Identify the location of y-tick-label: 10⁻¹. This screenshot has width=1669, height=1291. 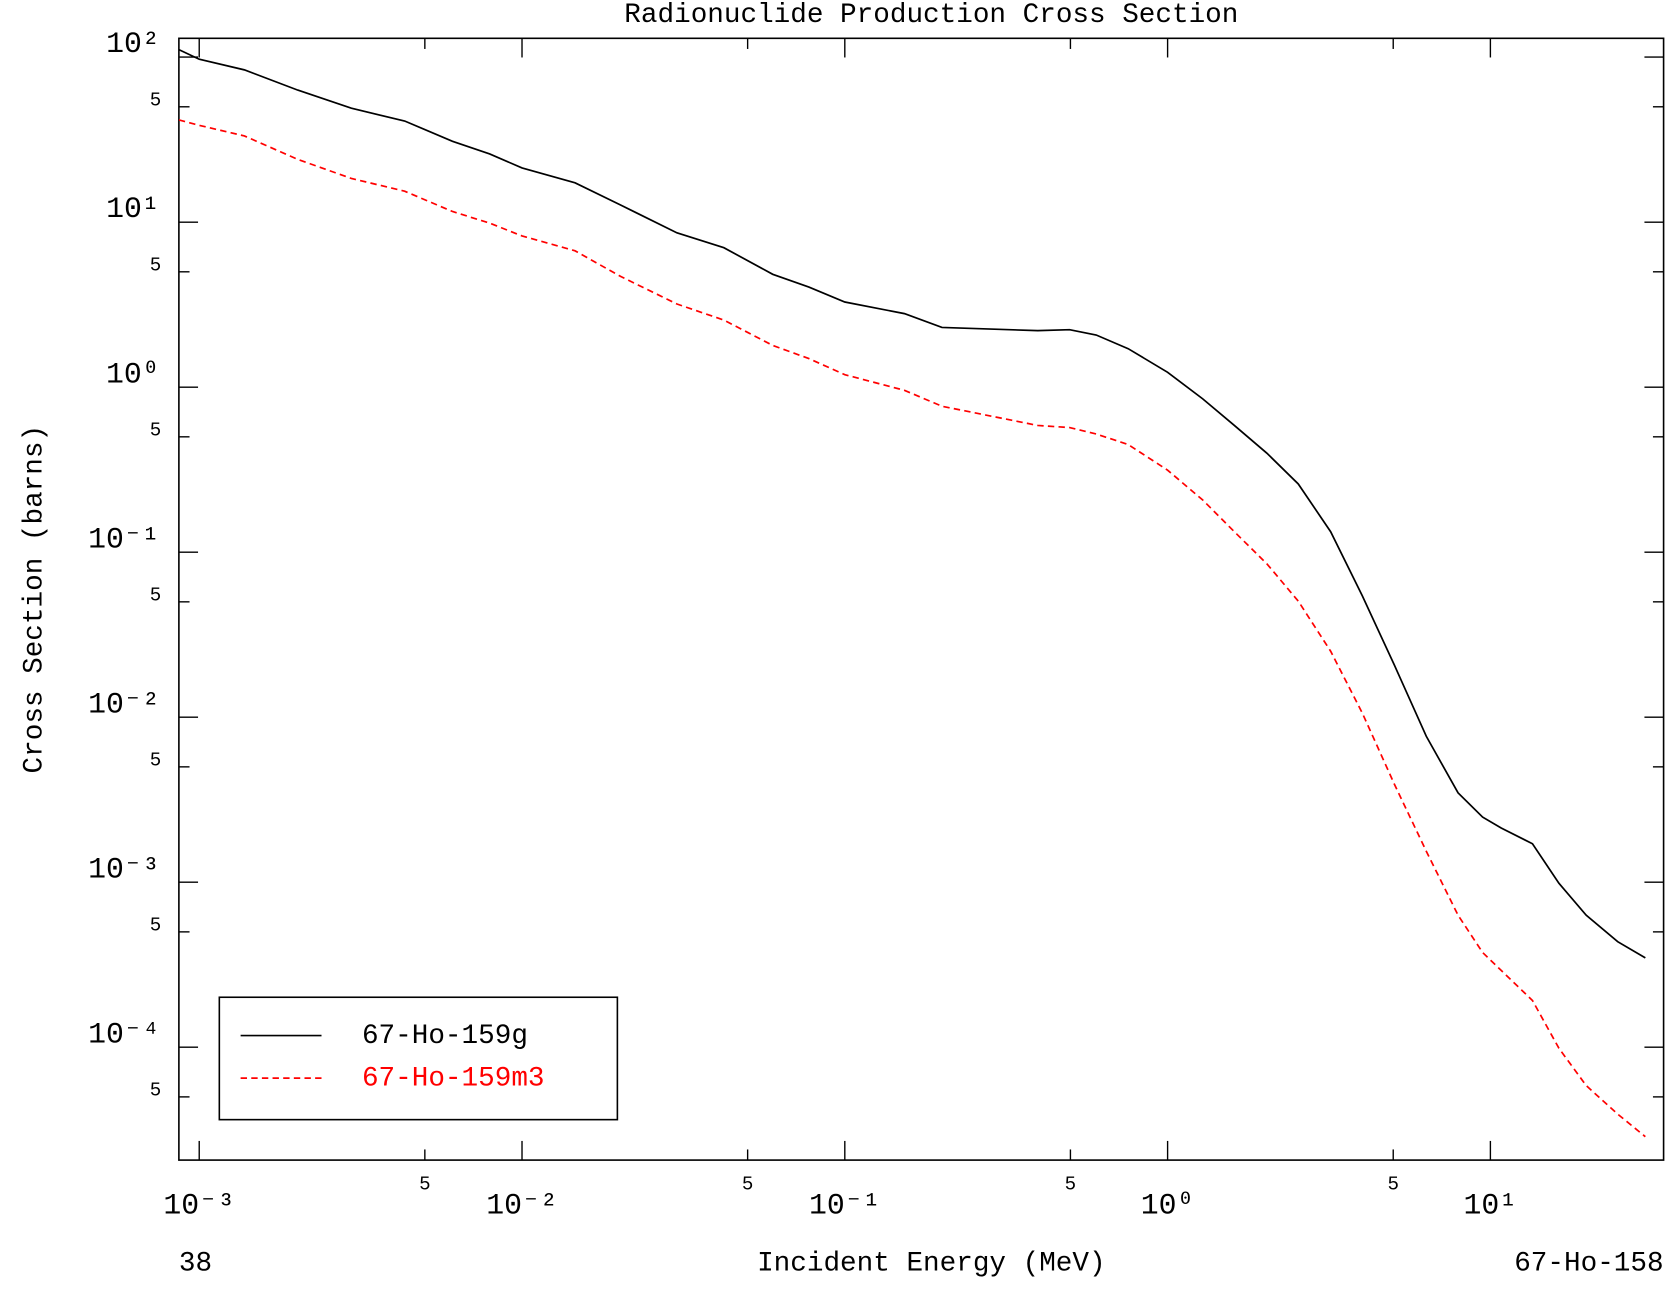
(124, 539).